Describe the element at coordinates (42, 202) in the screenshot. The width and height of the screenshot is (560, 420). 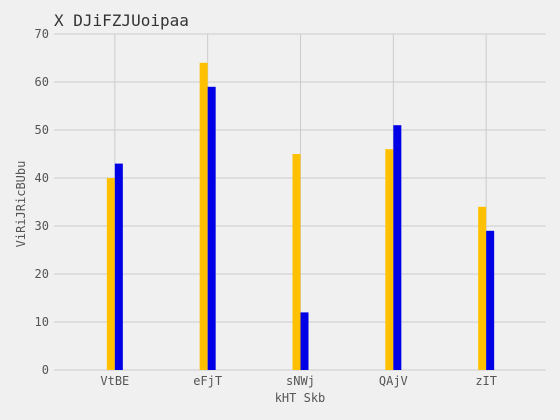
I see `y-tick-labels: 0 10 20 30 40 50 60 70` at that location.